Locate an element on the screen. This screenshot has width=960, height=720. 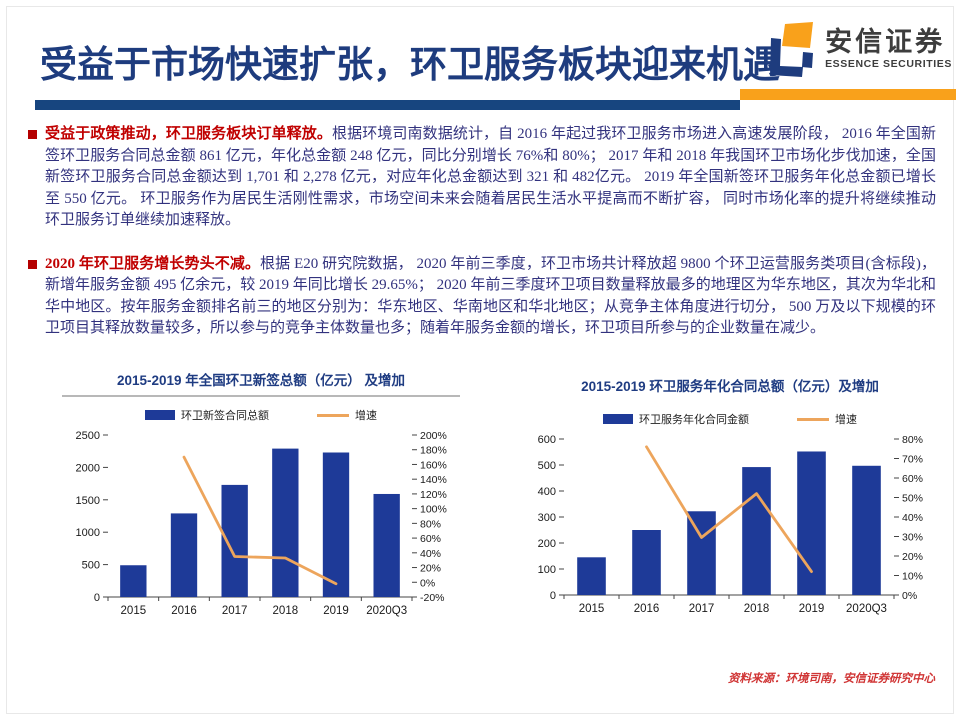
header-orange-rule is located at coordinates (848, 94).